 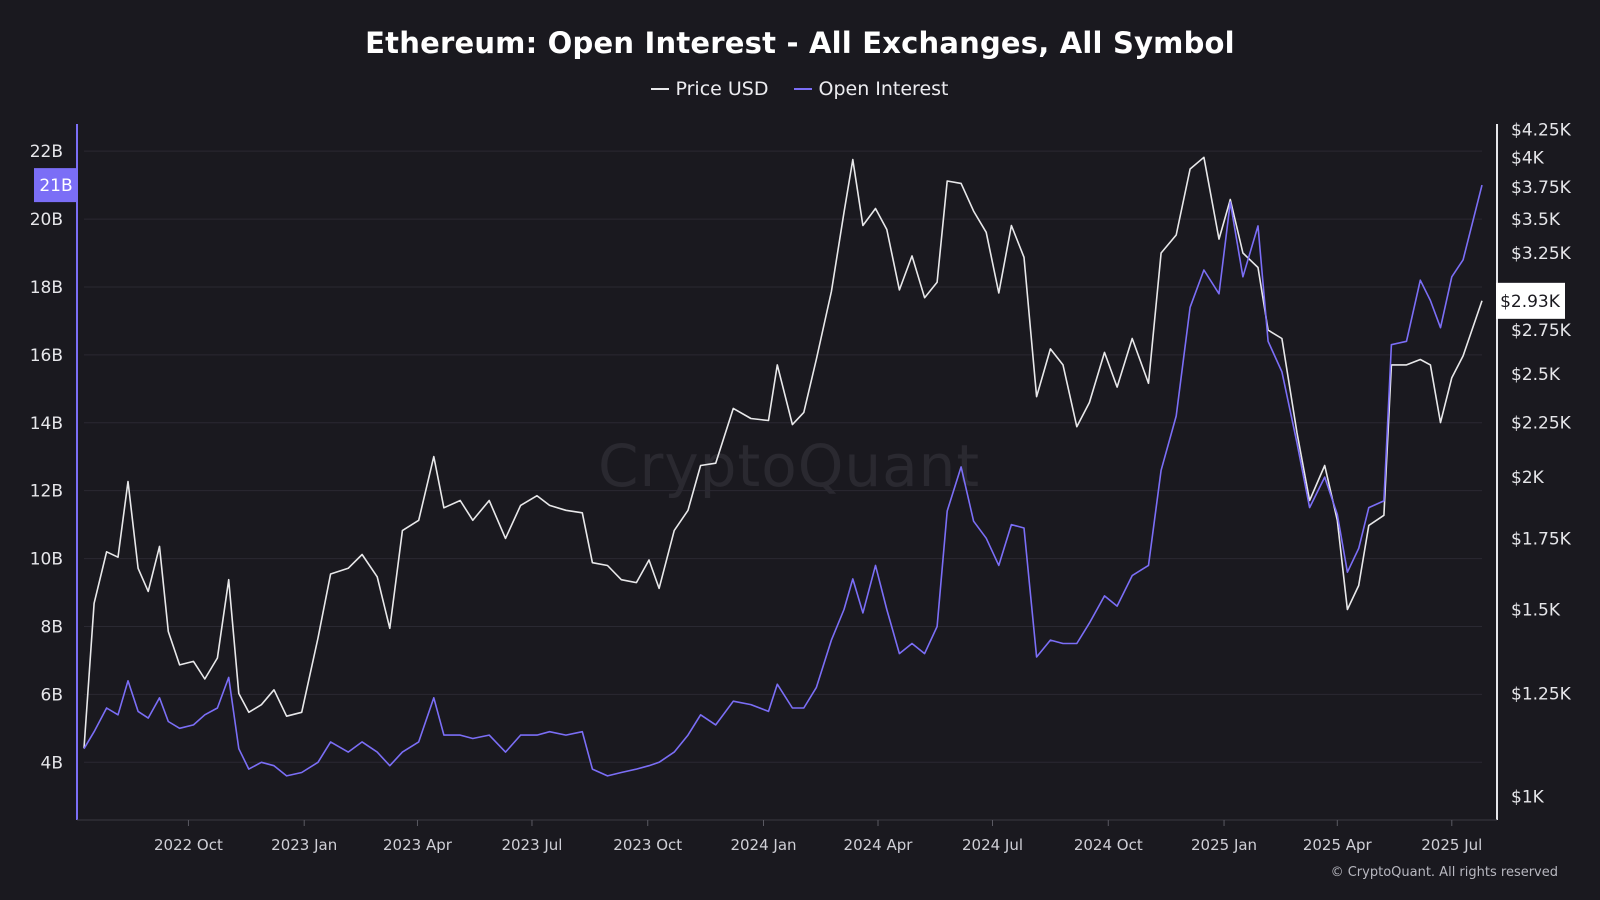 I want to click on legend-item-open-interest: Open Interest, so click(x=871, y=89).